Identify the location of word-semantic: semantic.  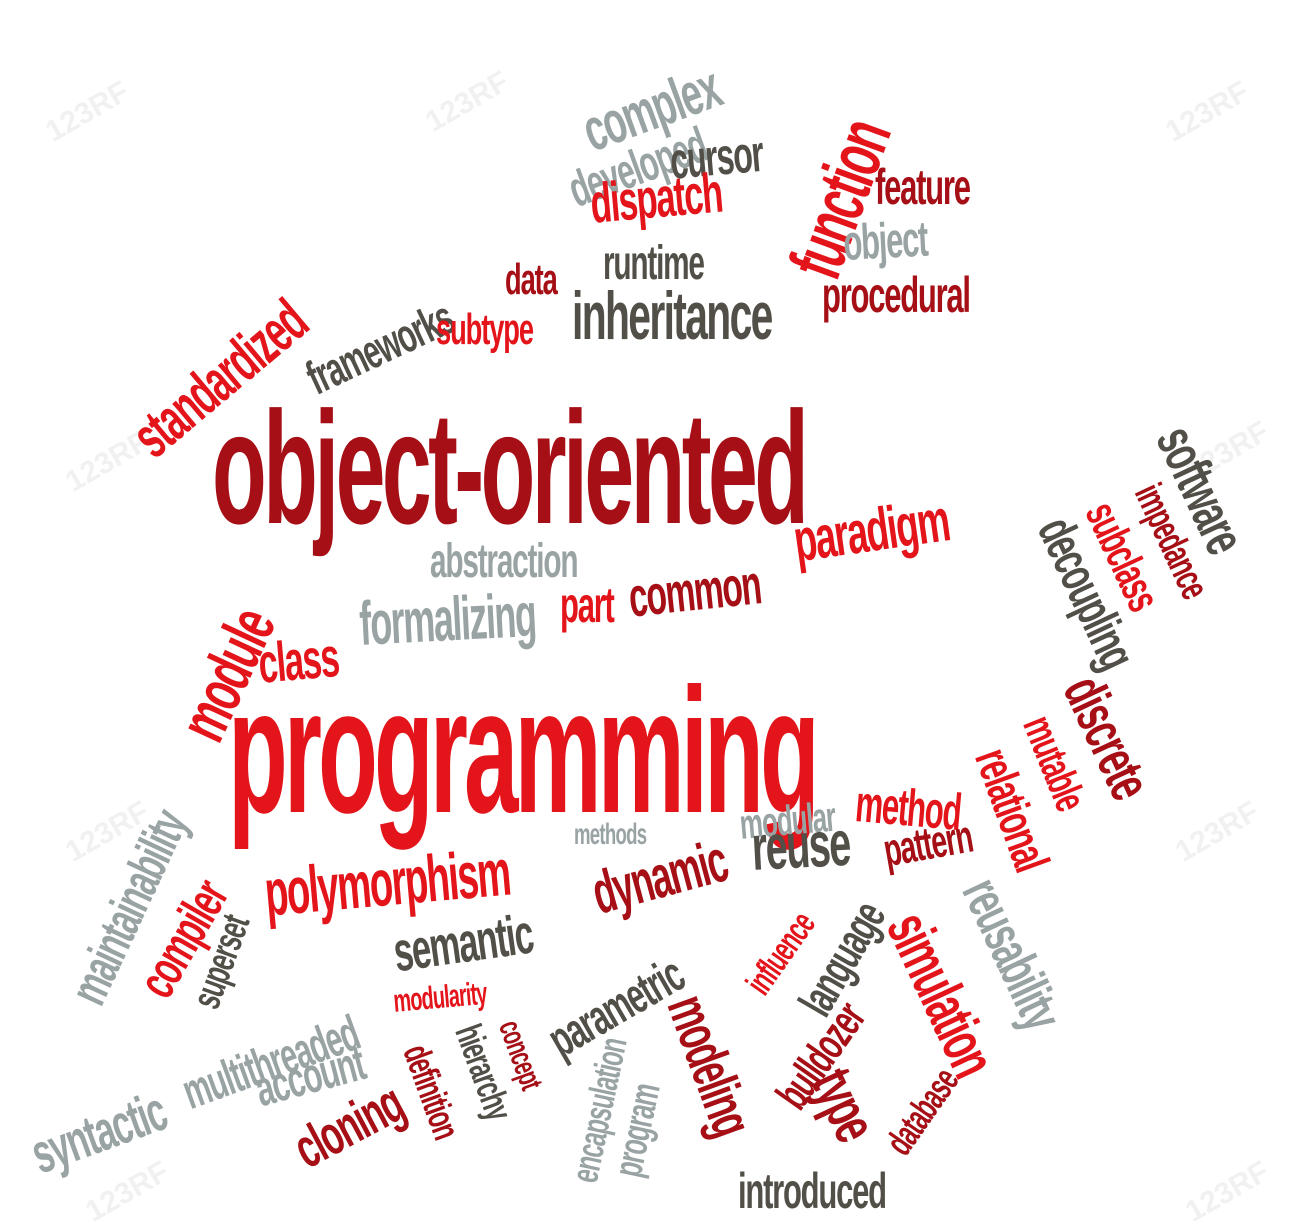
(463, 942).